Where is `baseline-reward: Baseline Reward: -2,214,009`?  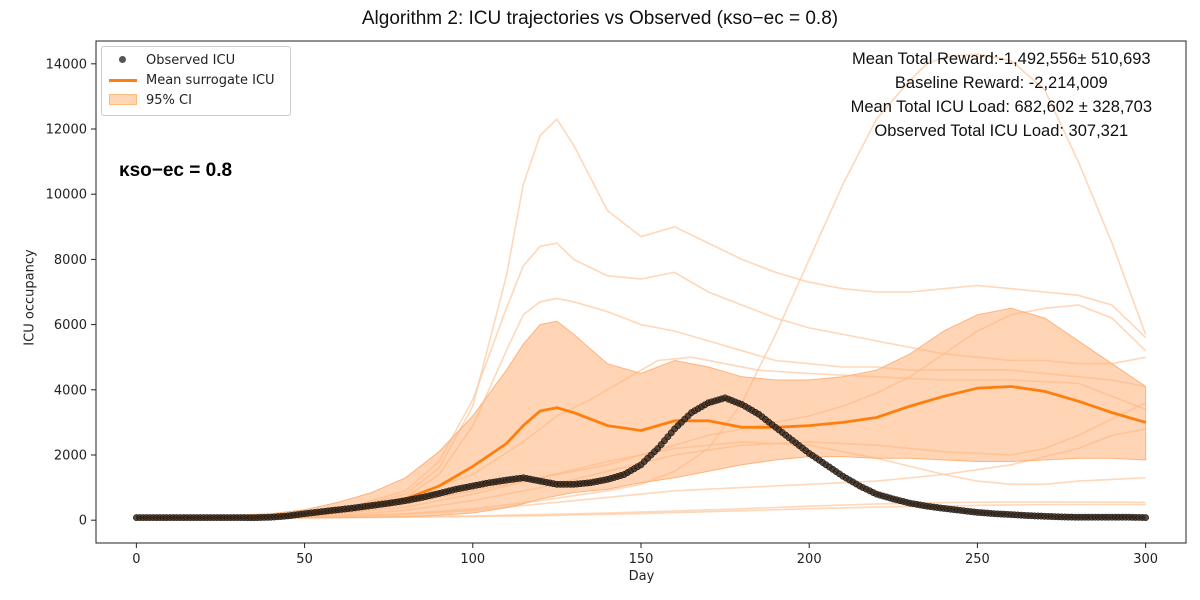 baseline-reward: Baseline Reward: -2,214,009 is located at coordinates (1001, 83).